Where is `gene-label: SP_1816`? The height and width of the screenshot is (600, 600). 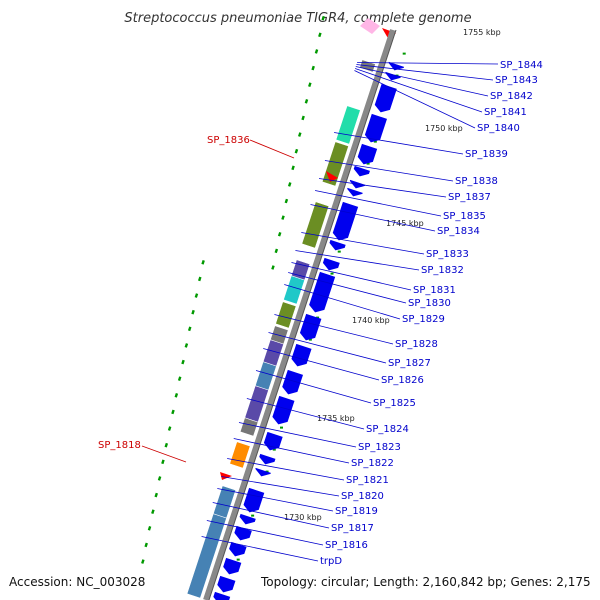
gene-label: SP_1816 is located at coordinates (346, 545).